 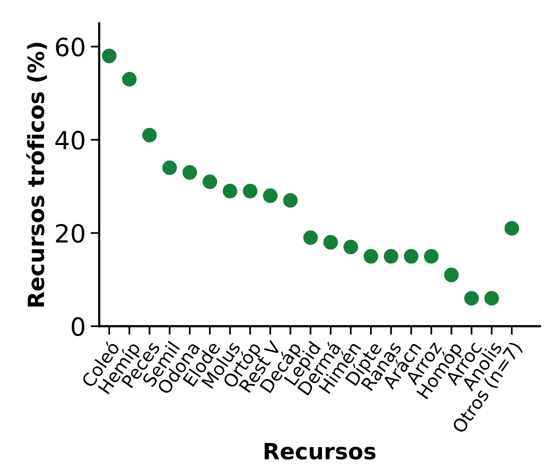 What do you see at coordinates (36, 174) in the screenshot?
I see `y-axis-title: Recursos tróficos (%)` at bounding box center [36, 174].